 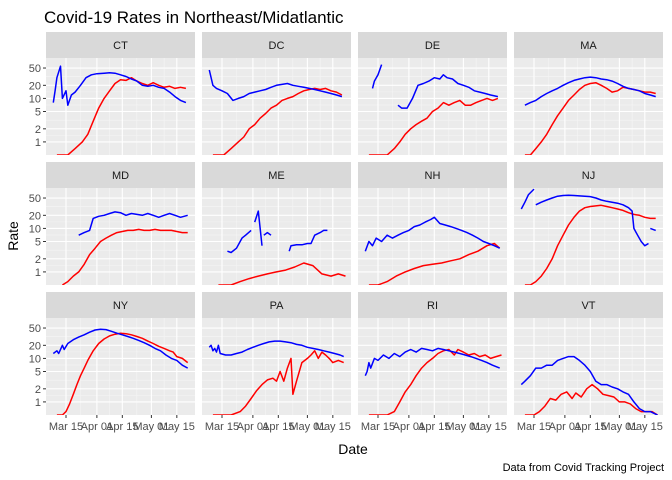 I want to click on strip-label-ny: NY, so click(x=121, y=306).